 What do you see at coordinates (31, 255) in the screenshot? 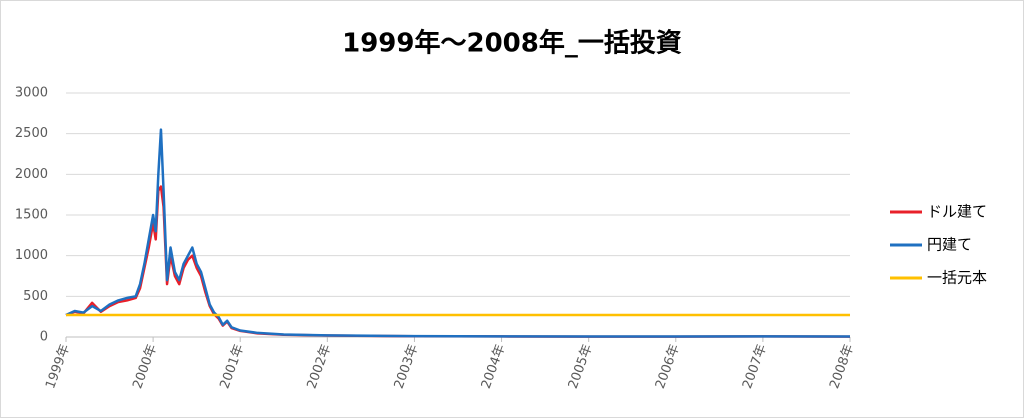
I see `y-tick-label: 1000` at bounding box center [31, 255].